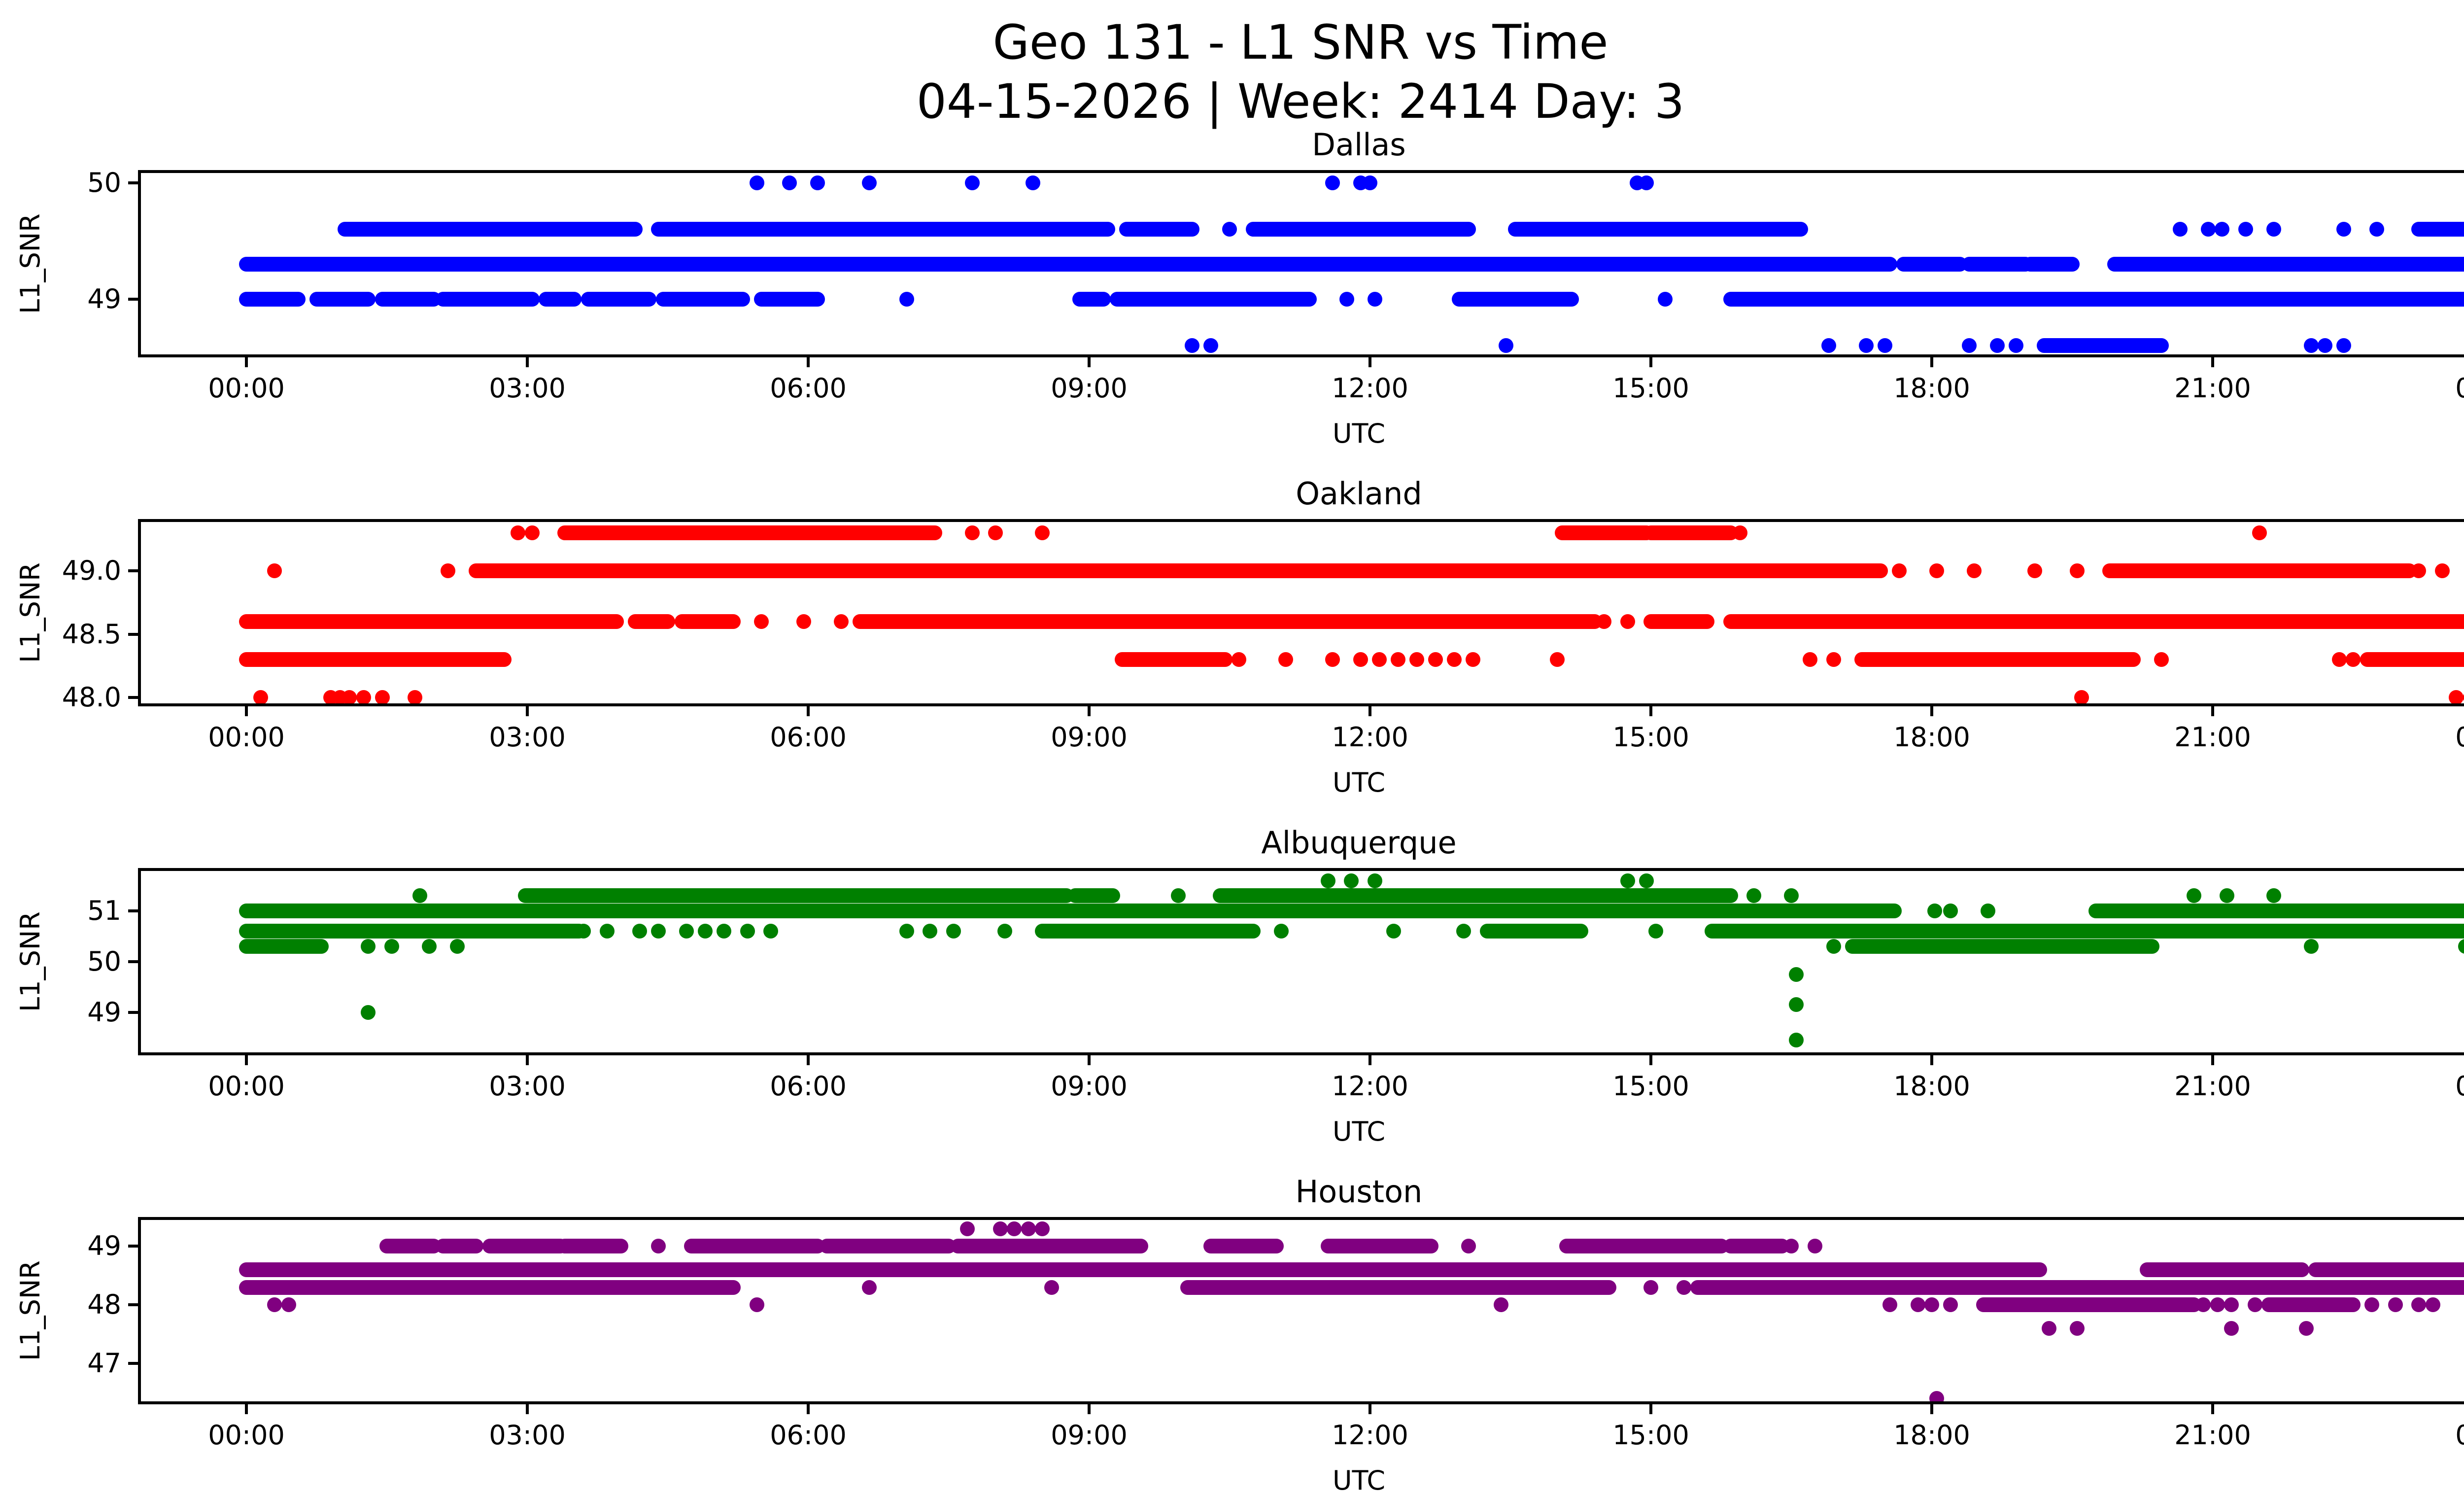  What do you see at coordinates (91, 571) in the screenshot?
I see `y-tick-label-oakland: 49.0` at bounding box center [91, 571].